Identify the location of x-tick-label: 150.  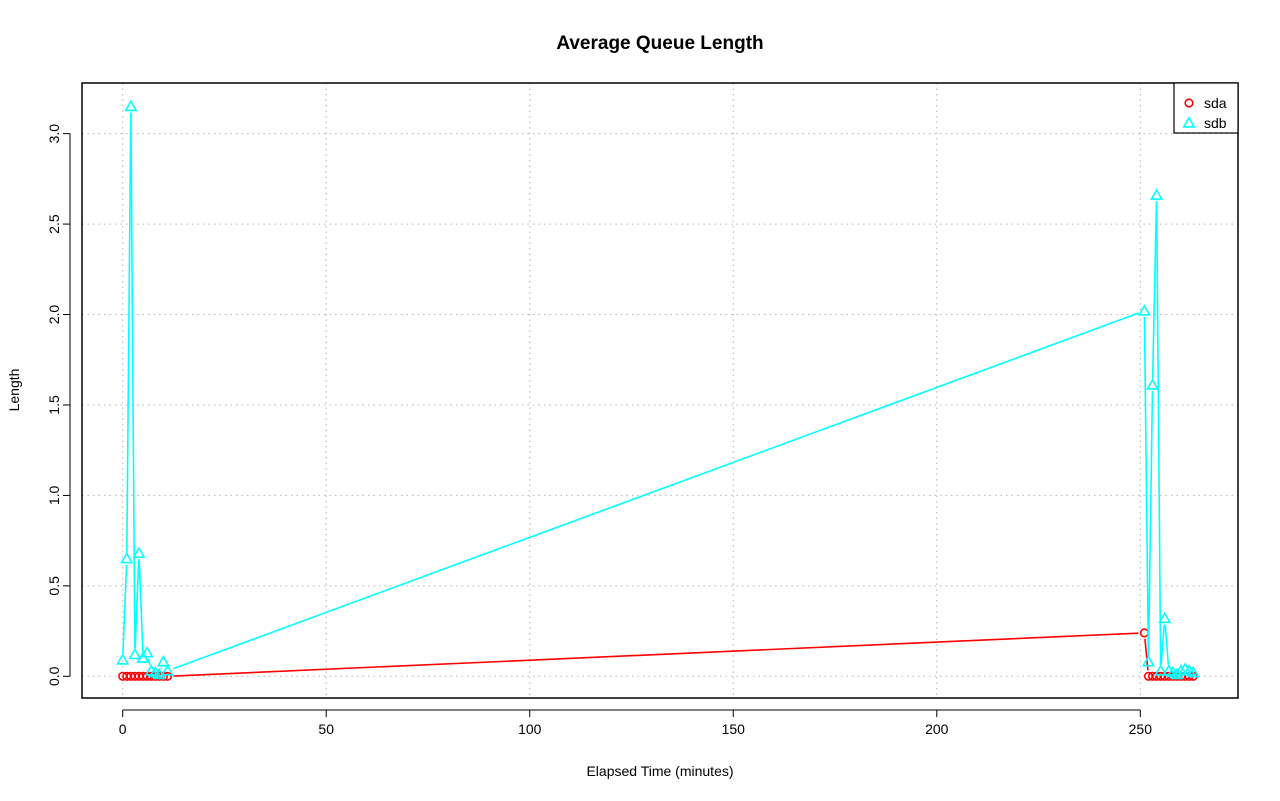
(734, 729).